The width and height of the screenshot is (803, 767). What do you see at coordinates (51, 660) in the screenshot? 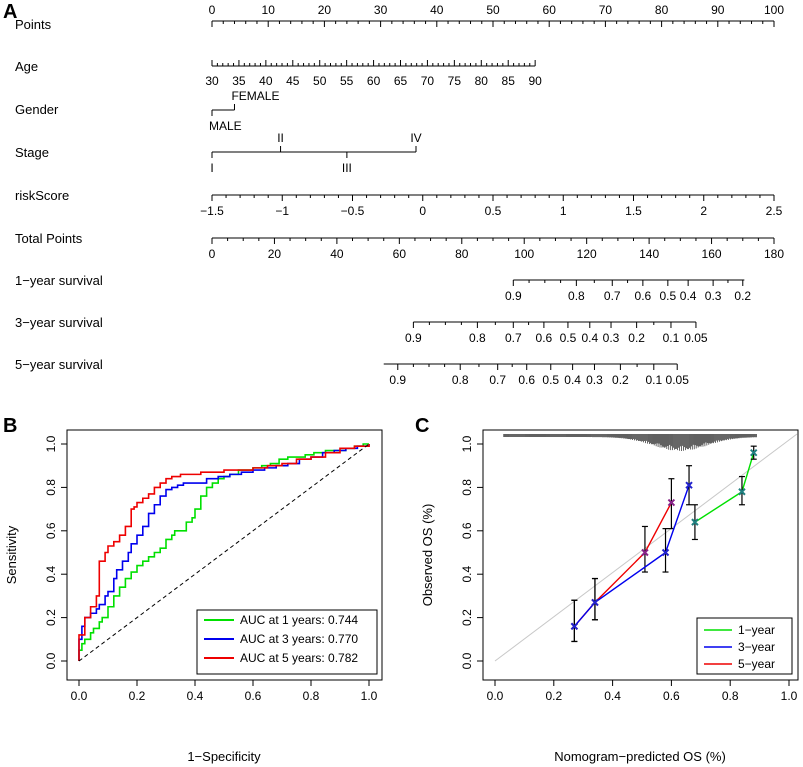
I see `roc-y-tick-label: 0.0` at bounding box center [51, 660].